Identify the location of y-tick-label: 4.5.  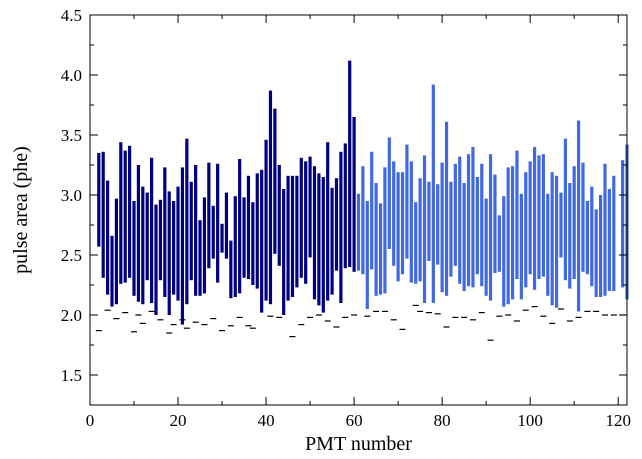
(71, 15).